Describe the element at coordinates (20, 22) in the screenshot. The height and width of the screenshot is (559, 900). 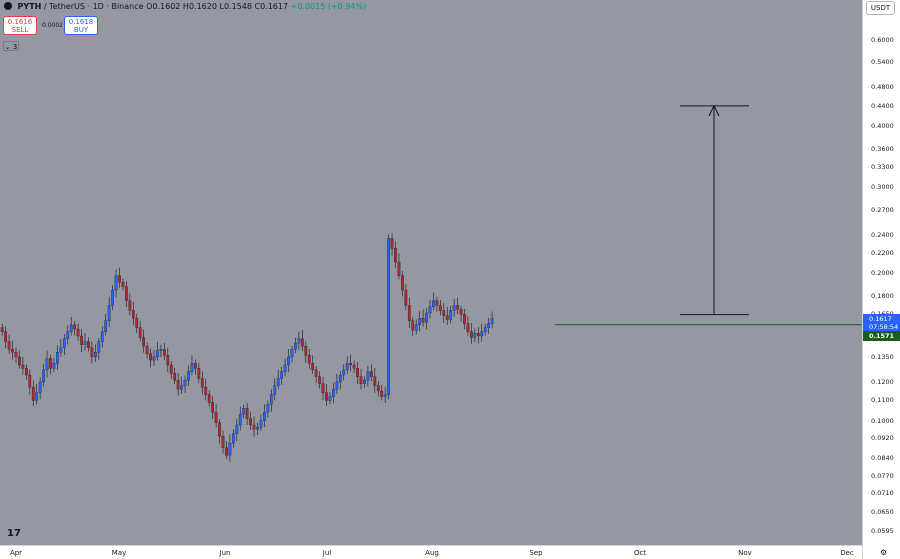
I see `sell-price: 0.1616` at that location.